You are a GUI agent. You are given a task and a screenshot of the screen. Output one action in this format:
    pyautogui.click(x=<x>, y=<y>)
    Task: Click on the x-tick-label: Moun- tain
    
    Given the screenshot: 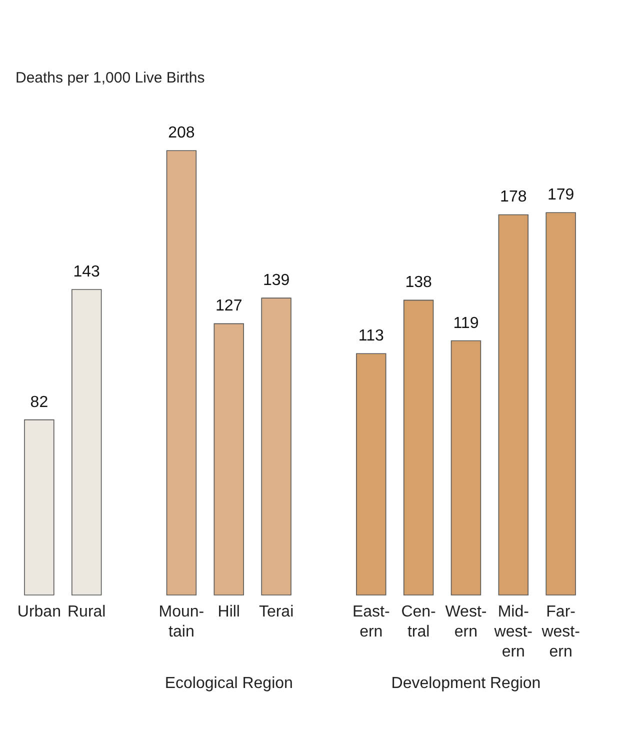 What is the action you would take?
    pyautogui.click(x=181, y=622)
    